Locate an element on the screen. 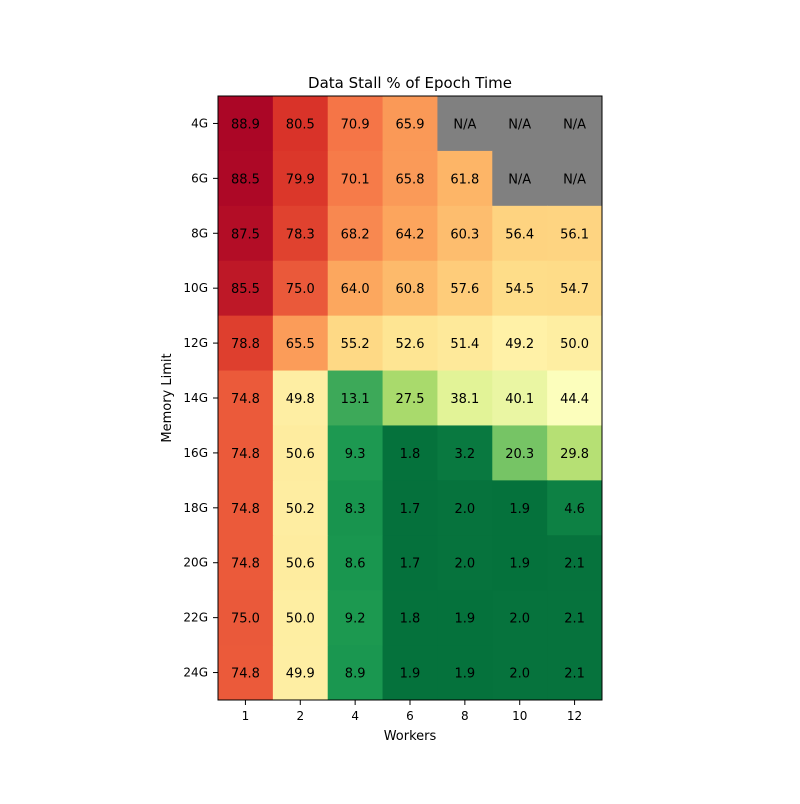  y-tick-label: 14G is located at coordinates (195, 398).